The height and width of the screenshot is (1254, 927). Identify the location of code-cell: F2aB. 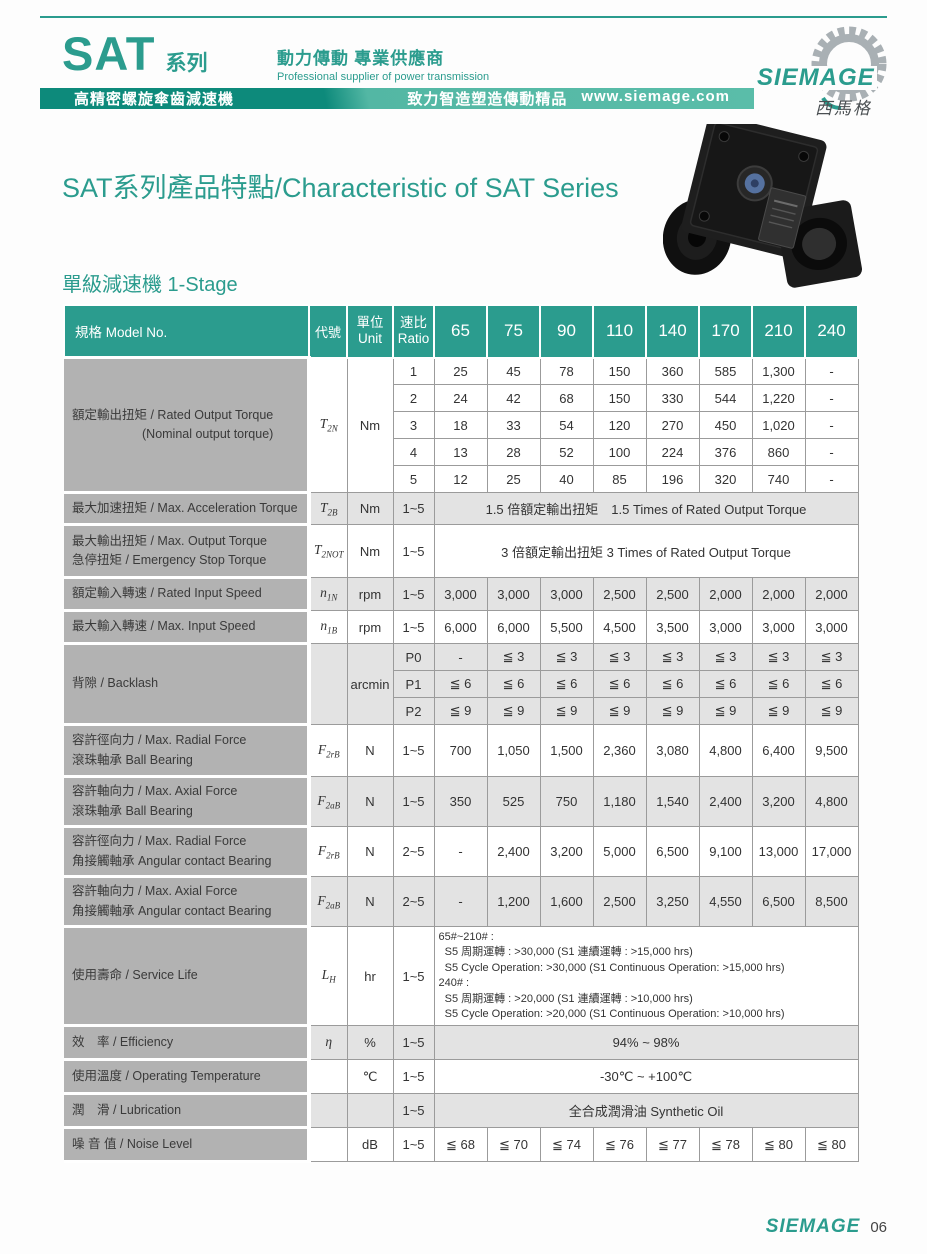
(328, 801).